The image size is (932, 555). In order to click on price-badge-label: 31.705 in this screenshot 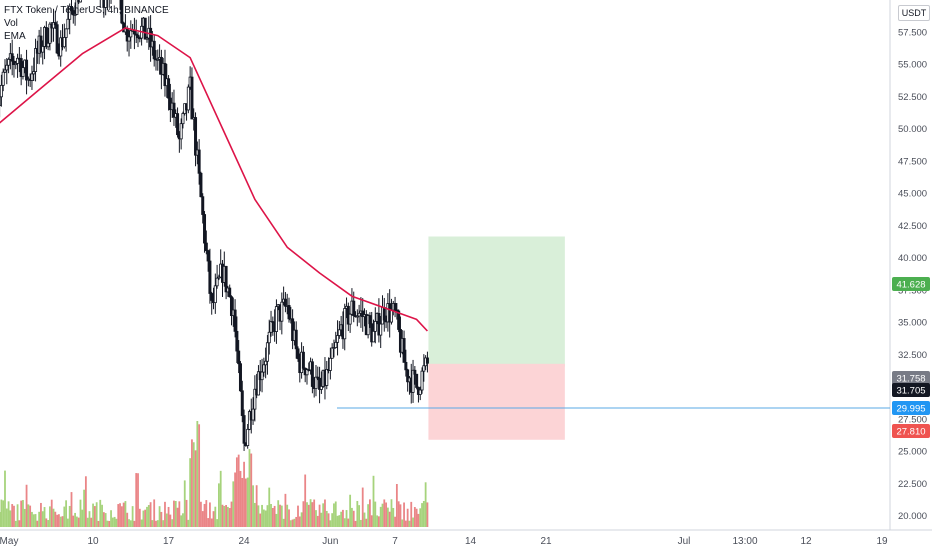, I will do `click(910, 391)`.